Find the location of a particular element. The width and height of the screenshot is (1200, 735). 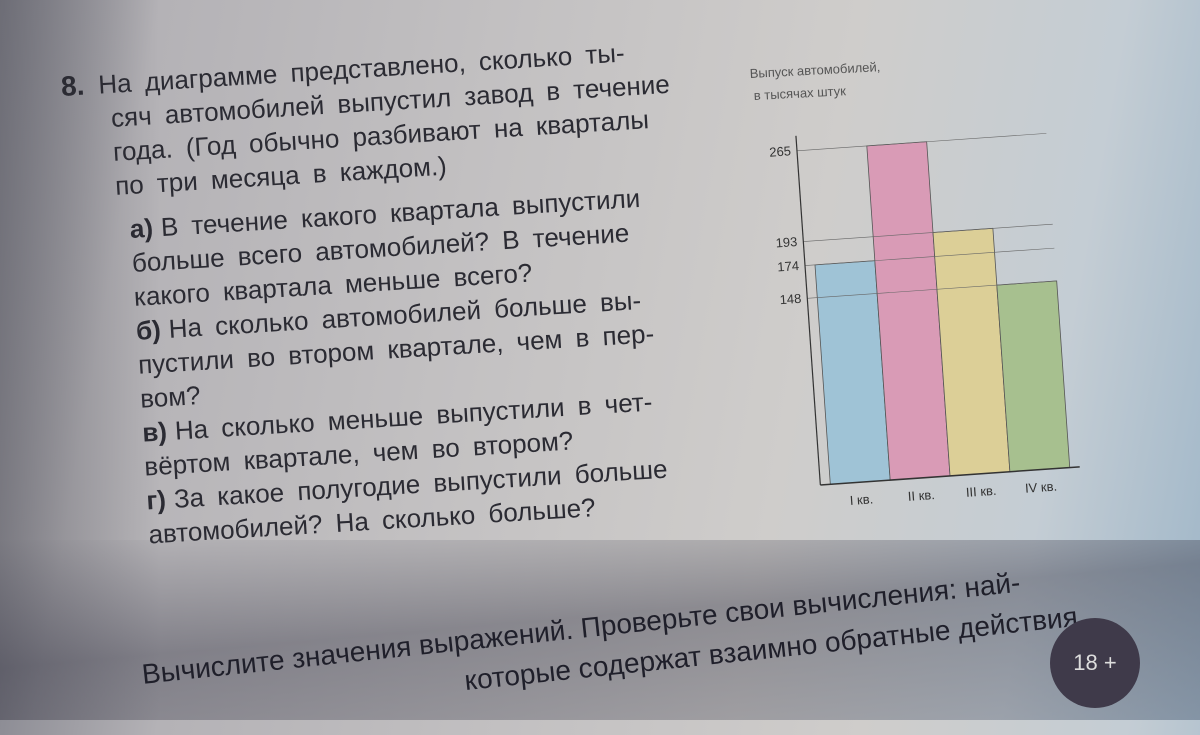

y-tick-label: 174 is located at coordinates (788, 266).